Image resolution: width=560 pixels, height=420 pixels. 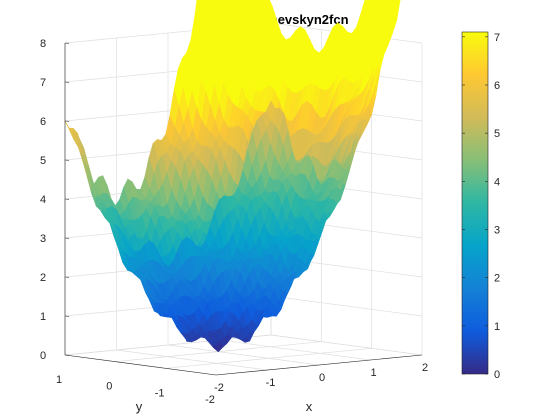 What do you see at coordinates (43, 200) in the screenshot?
I see `z-tick-label: 4` at bounding box center [43, 200].